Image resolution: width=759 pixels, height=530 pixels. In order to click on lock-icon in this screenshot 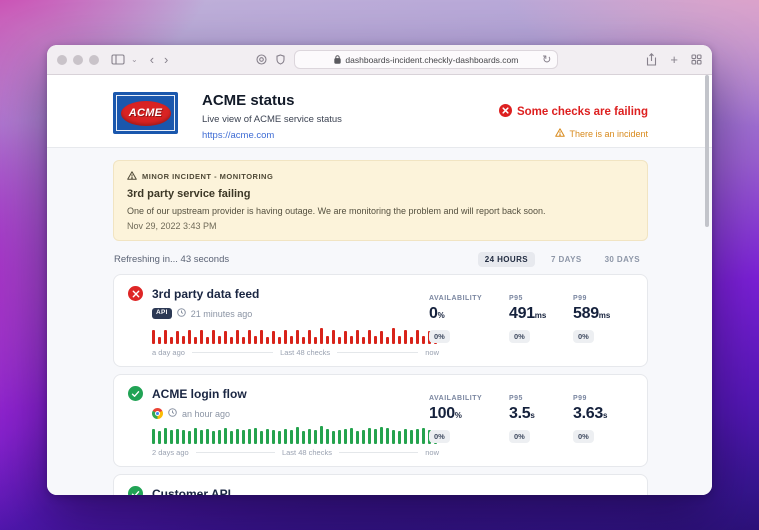, I will do `click(338, 59)`.